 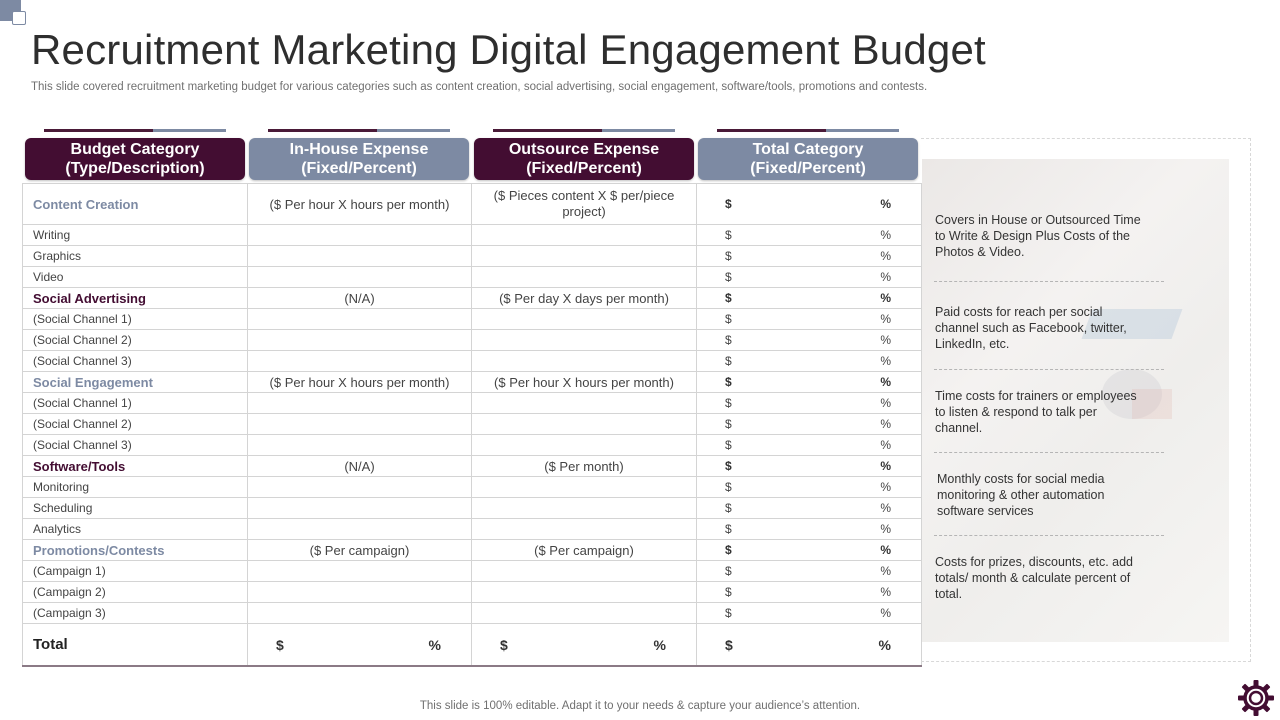 What do you see at coordinates (584, 466) in the screenshot?
I see `outsource-cell: ($ Per month)` at bounding box center [584, 466].